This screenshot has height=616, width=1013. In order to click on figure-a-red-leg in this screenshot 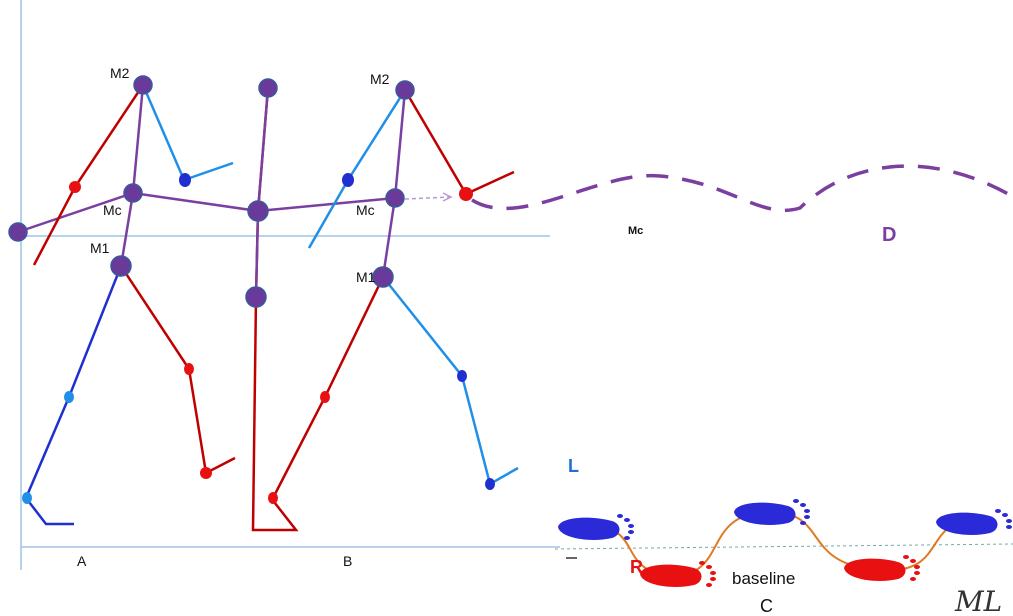, I will do `click(177, 370)`.